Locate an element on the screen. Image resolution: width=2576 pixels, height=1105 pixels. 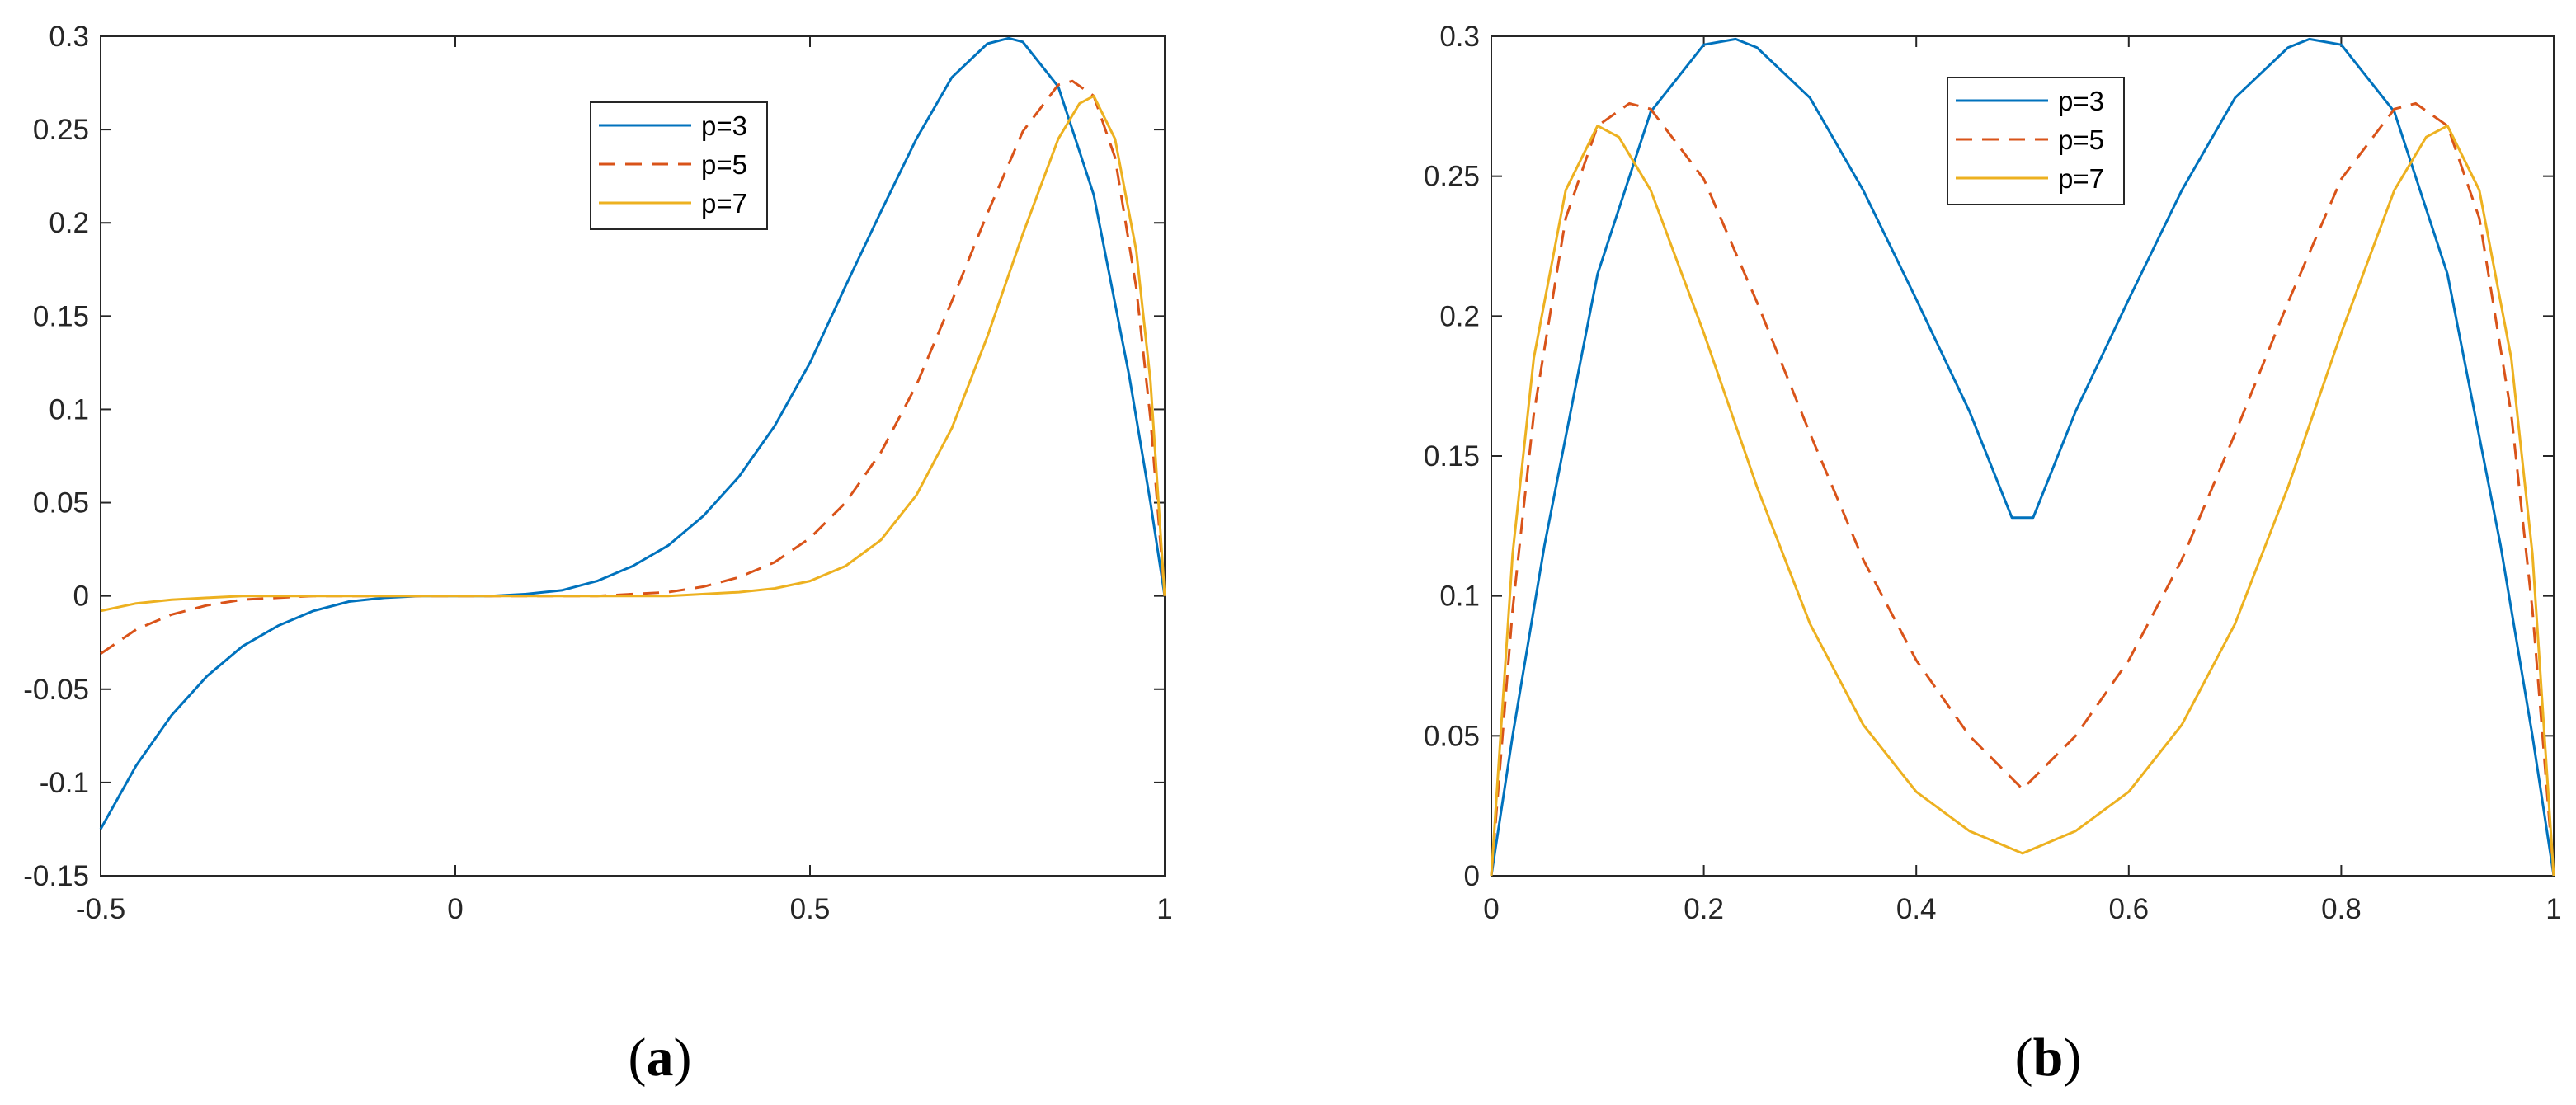
panel-b-y-tick-label: 0.1 is located at coordinates (1459, 597).